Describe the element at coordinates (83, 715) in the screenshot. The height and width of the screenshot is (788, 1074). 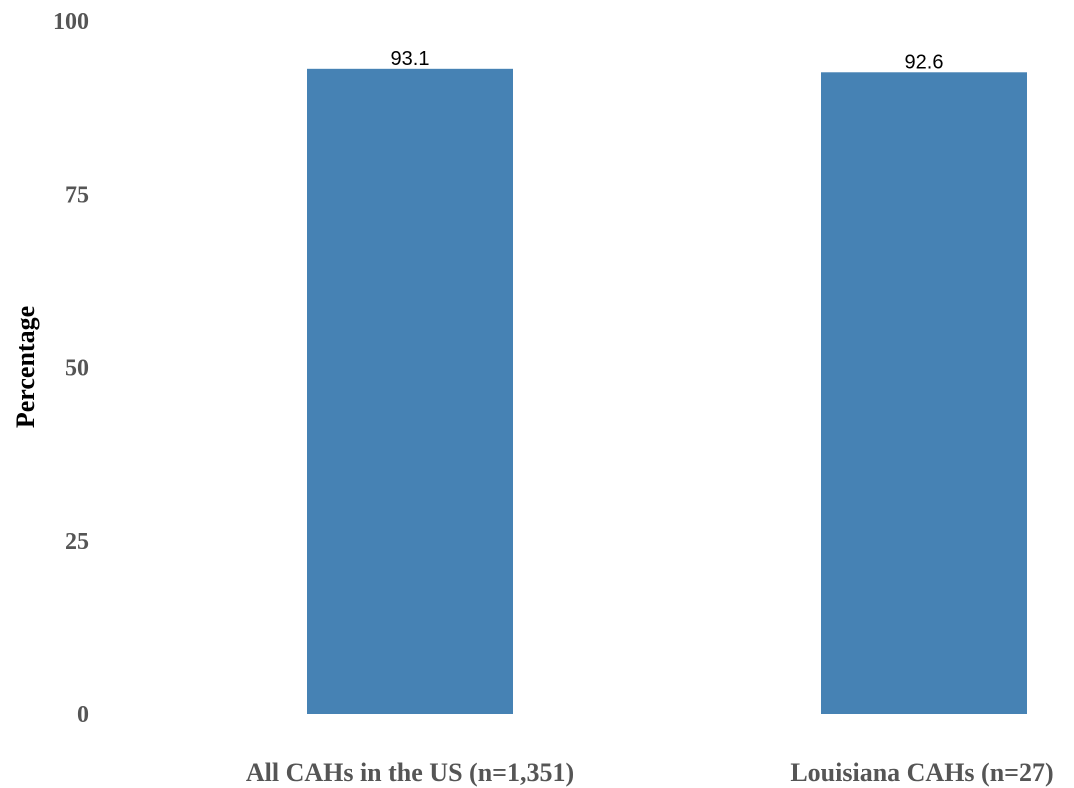
I see `y-tick-label: 0` at that location.